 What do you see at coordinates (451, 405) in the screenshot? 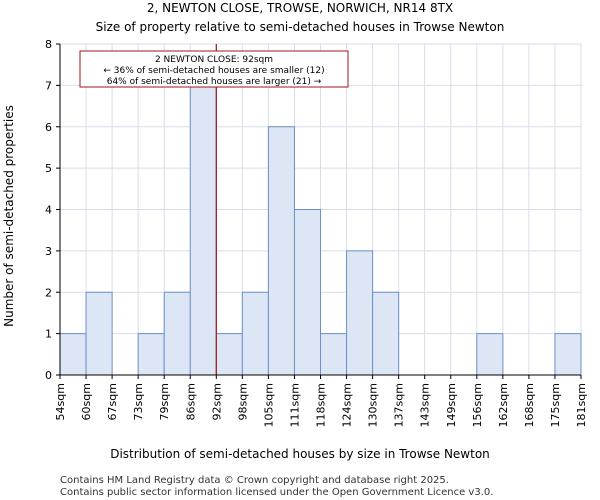
I see `x-tick-label: 149sqm` at bounding box center [451, 405].